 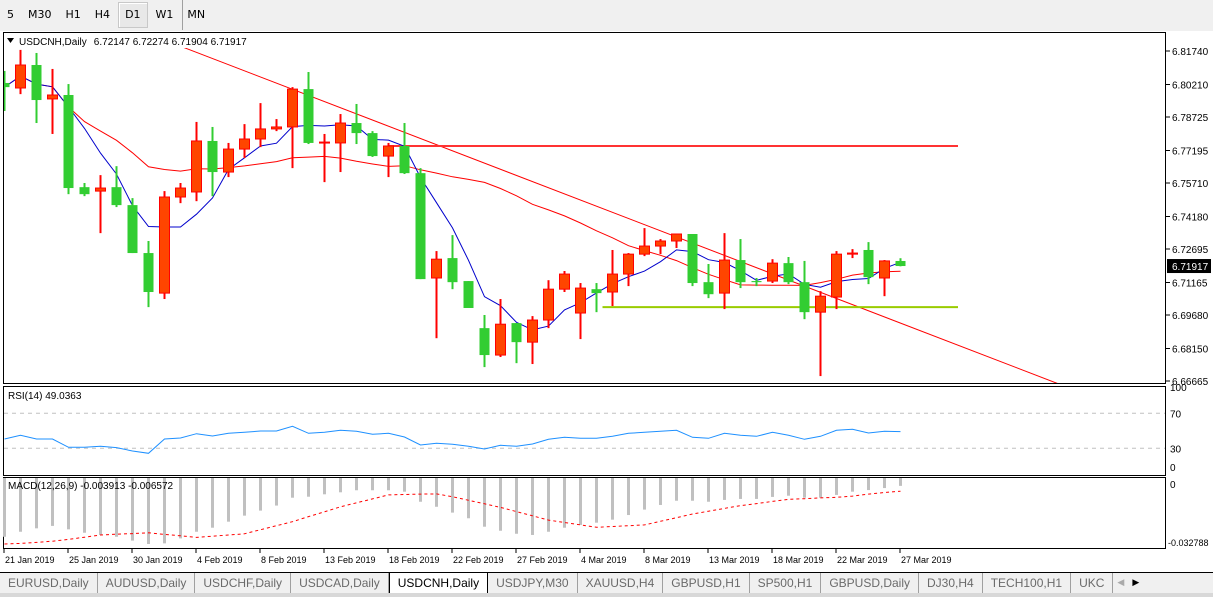 I want to click on chart-tab: XAUUSD,H4, so click(x=621, y=583).